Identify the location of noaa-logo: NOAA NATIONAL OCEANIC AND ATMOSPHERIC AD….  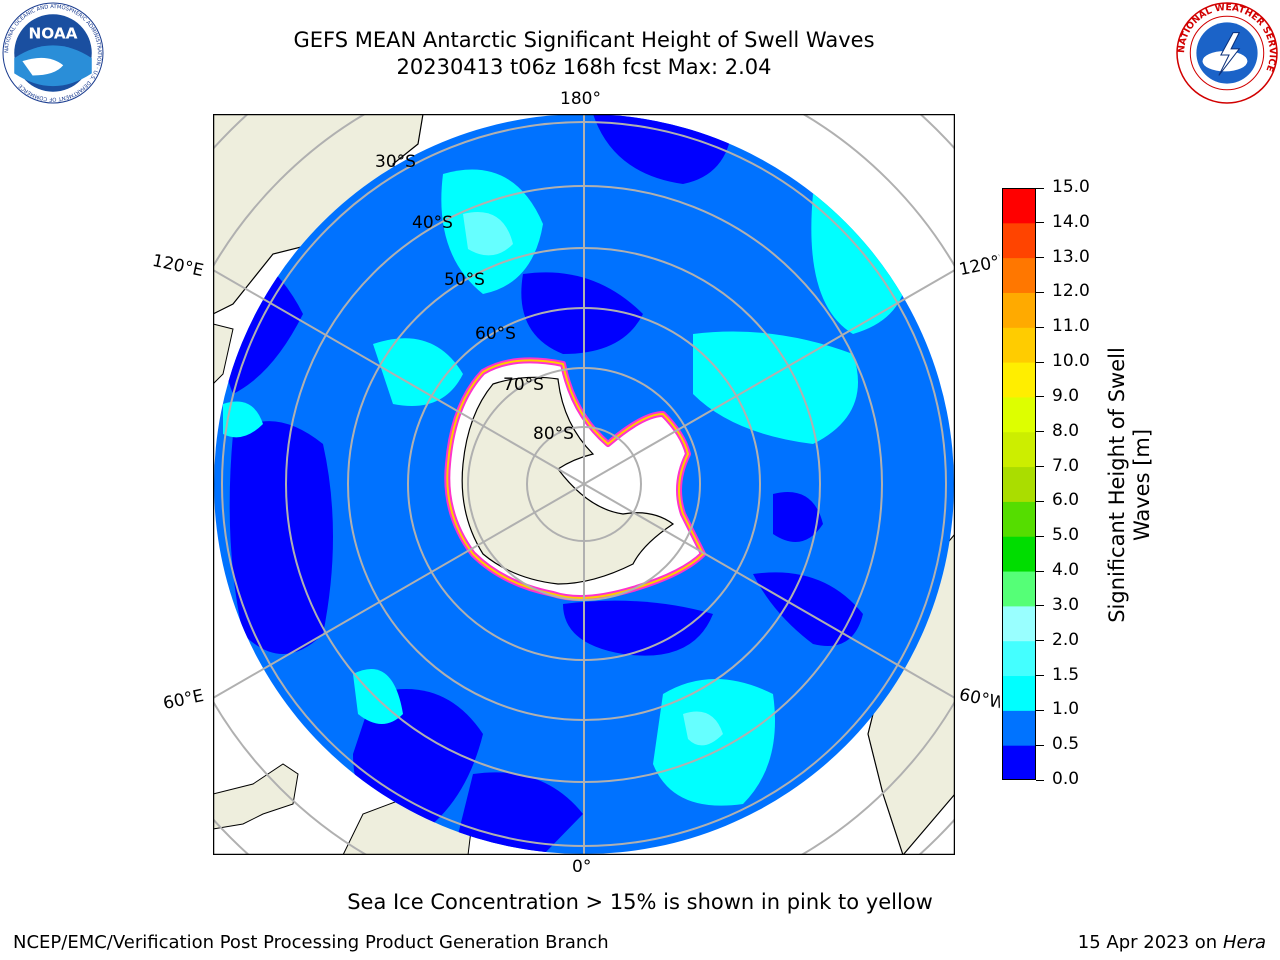
(53, 53).